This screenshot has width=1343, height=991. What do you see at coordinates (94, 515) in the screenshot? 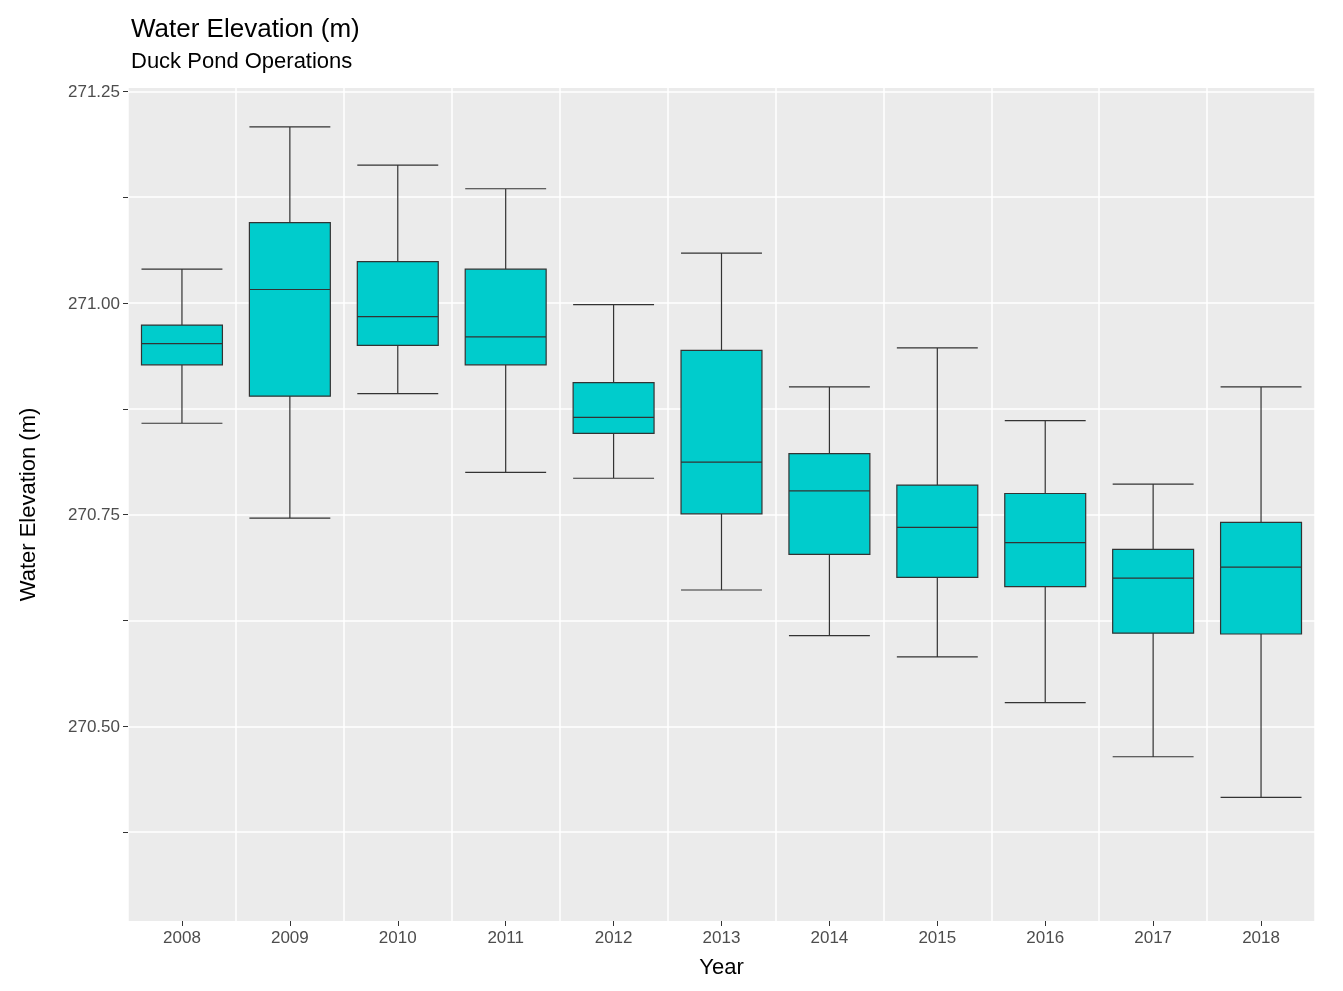
I see `y-tick-label: 270.75` at bounding box center [94, 515].